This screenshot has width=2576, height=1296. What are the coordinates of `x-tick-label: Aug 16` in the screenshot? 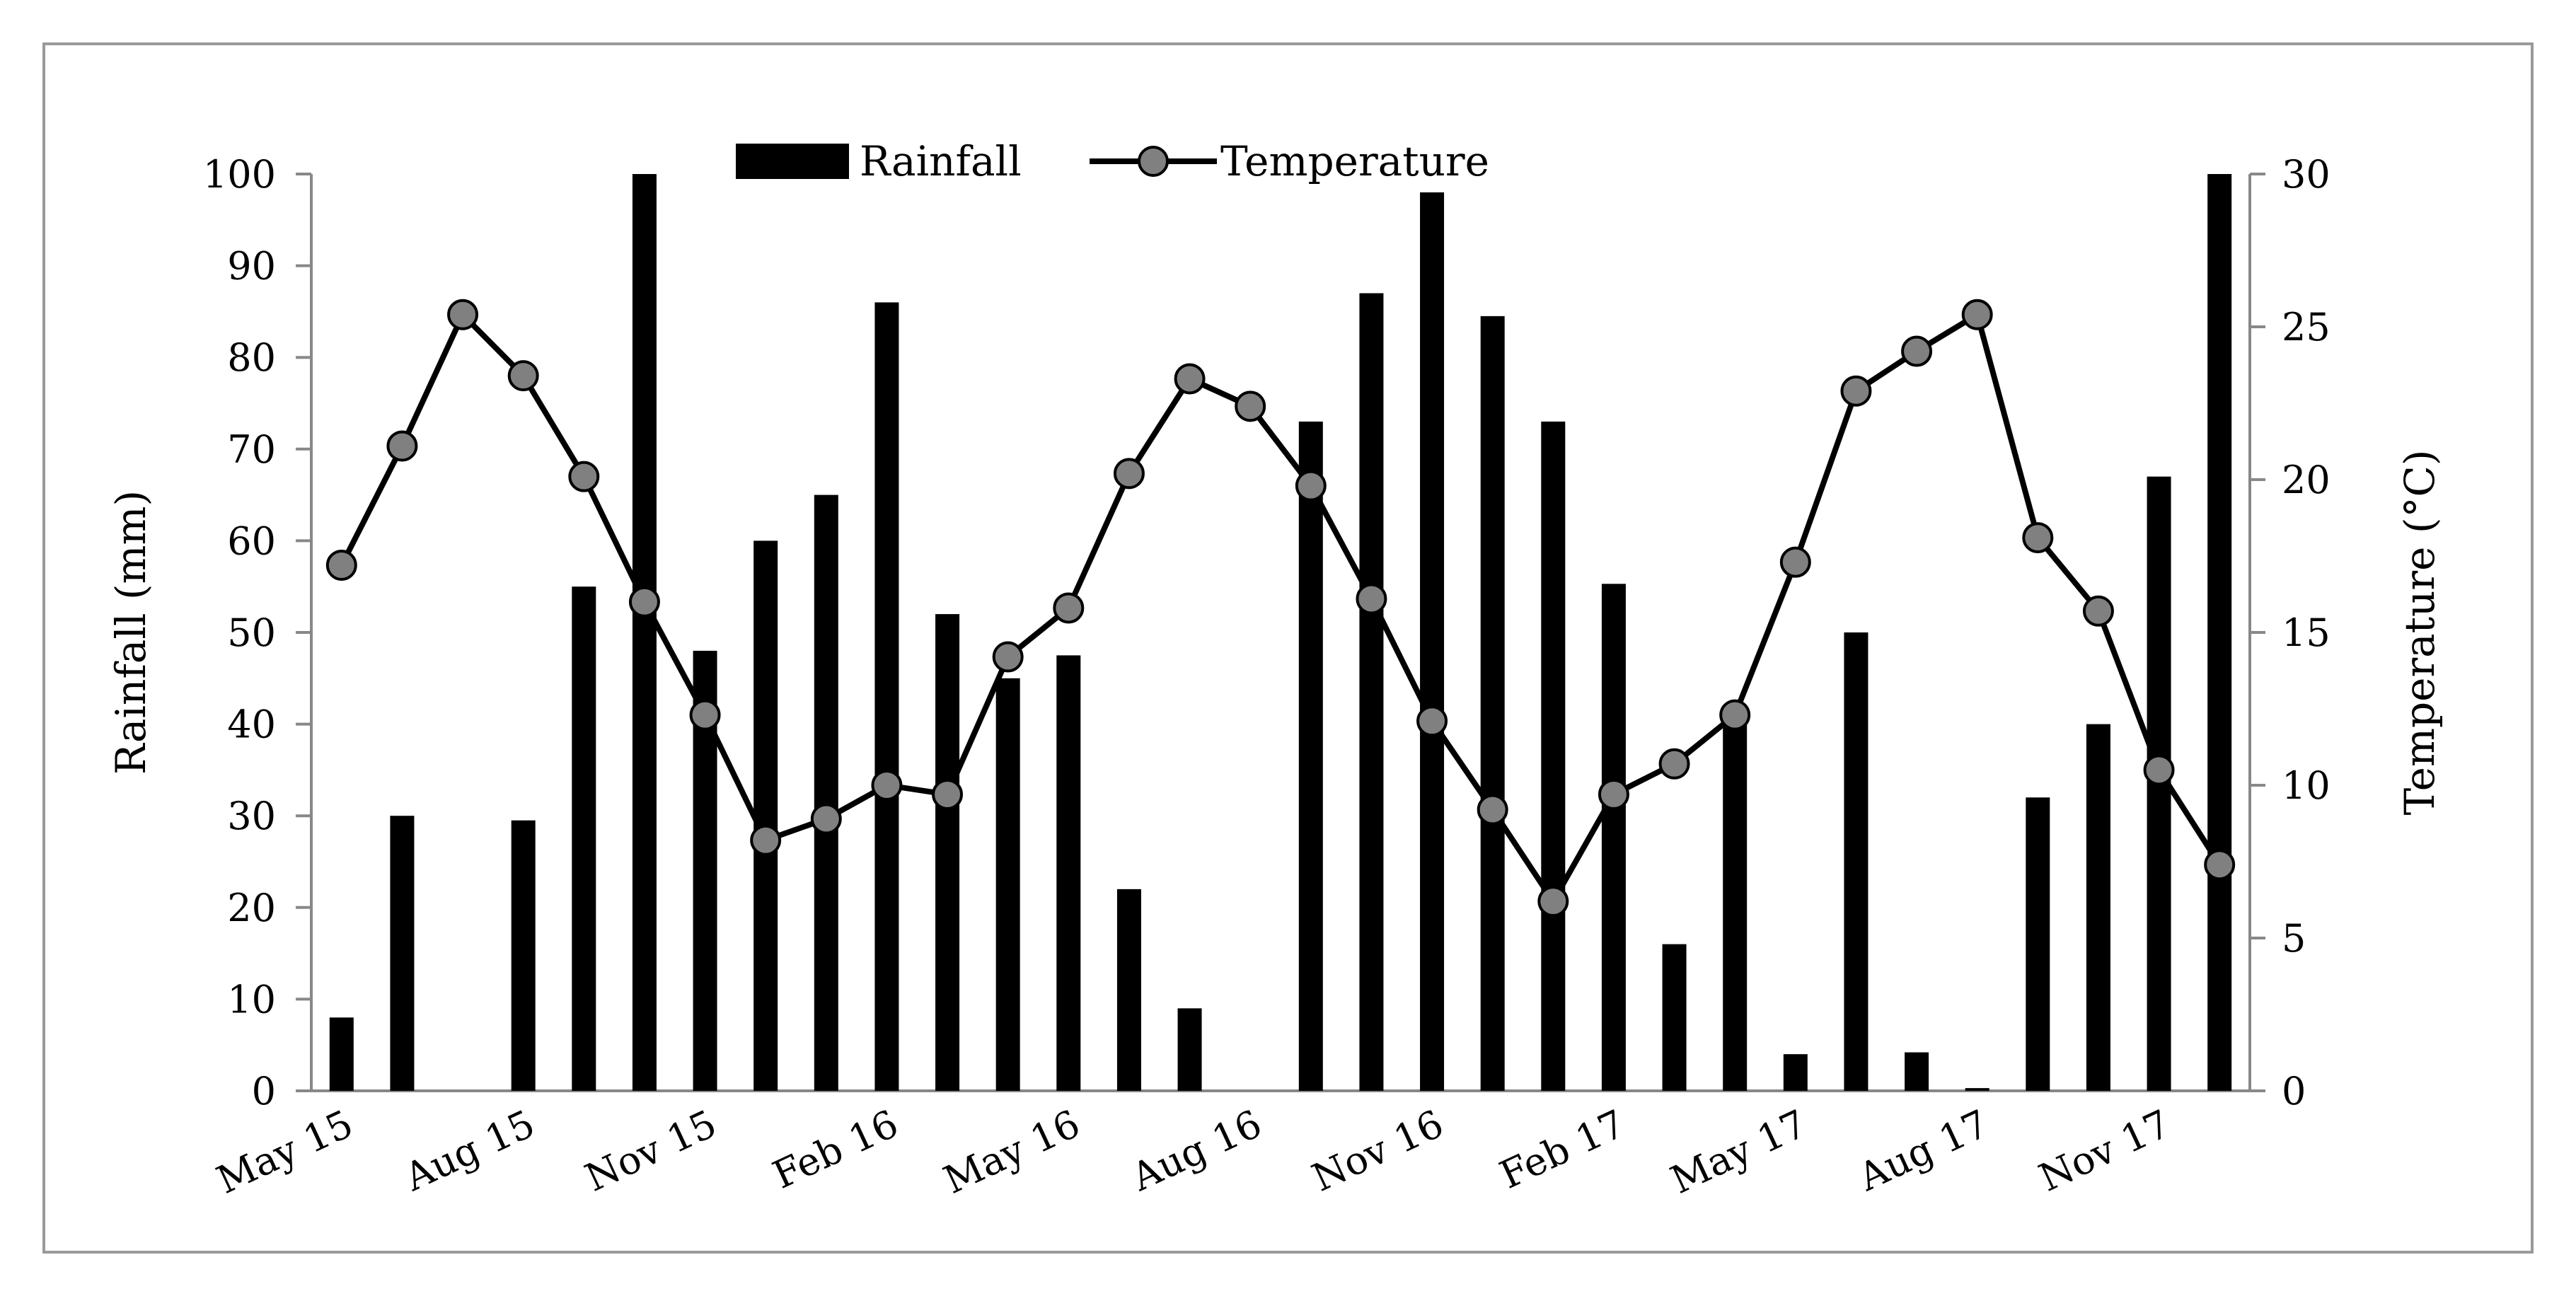 It's located at (1196, 1150).